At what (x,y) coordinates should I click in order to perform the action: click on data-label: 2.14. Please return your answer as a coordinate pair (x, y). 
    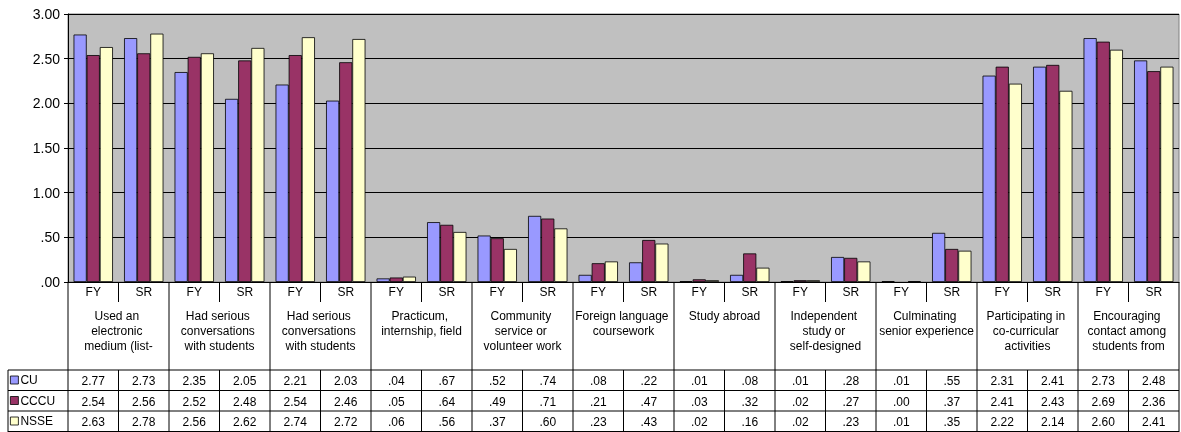
    Looking at the image, I should click on (1053, 422).